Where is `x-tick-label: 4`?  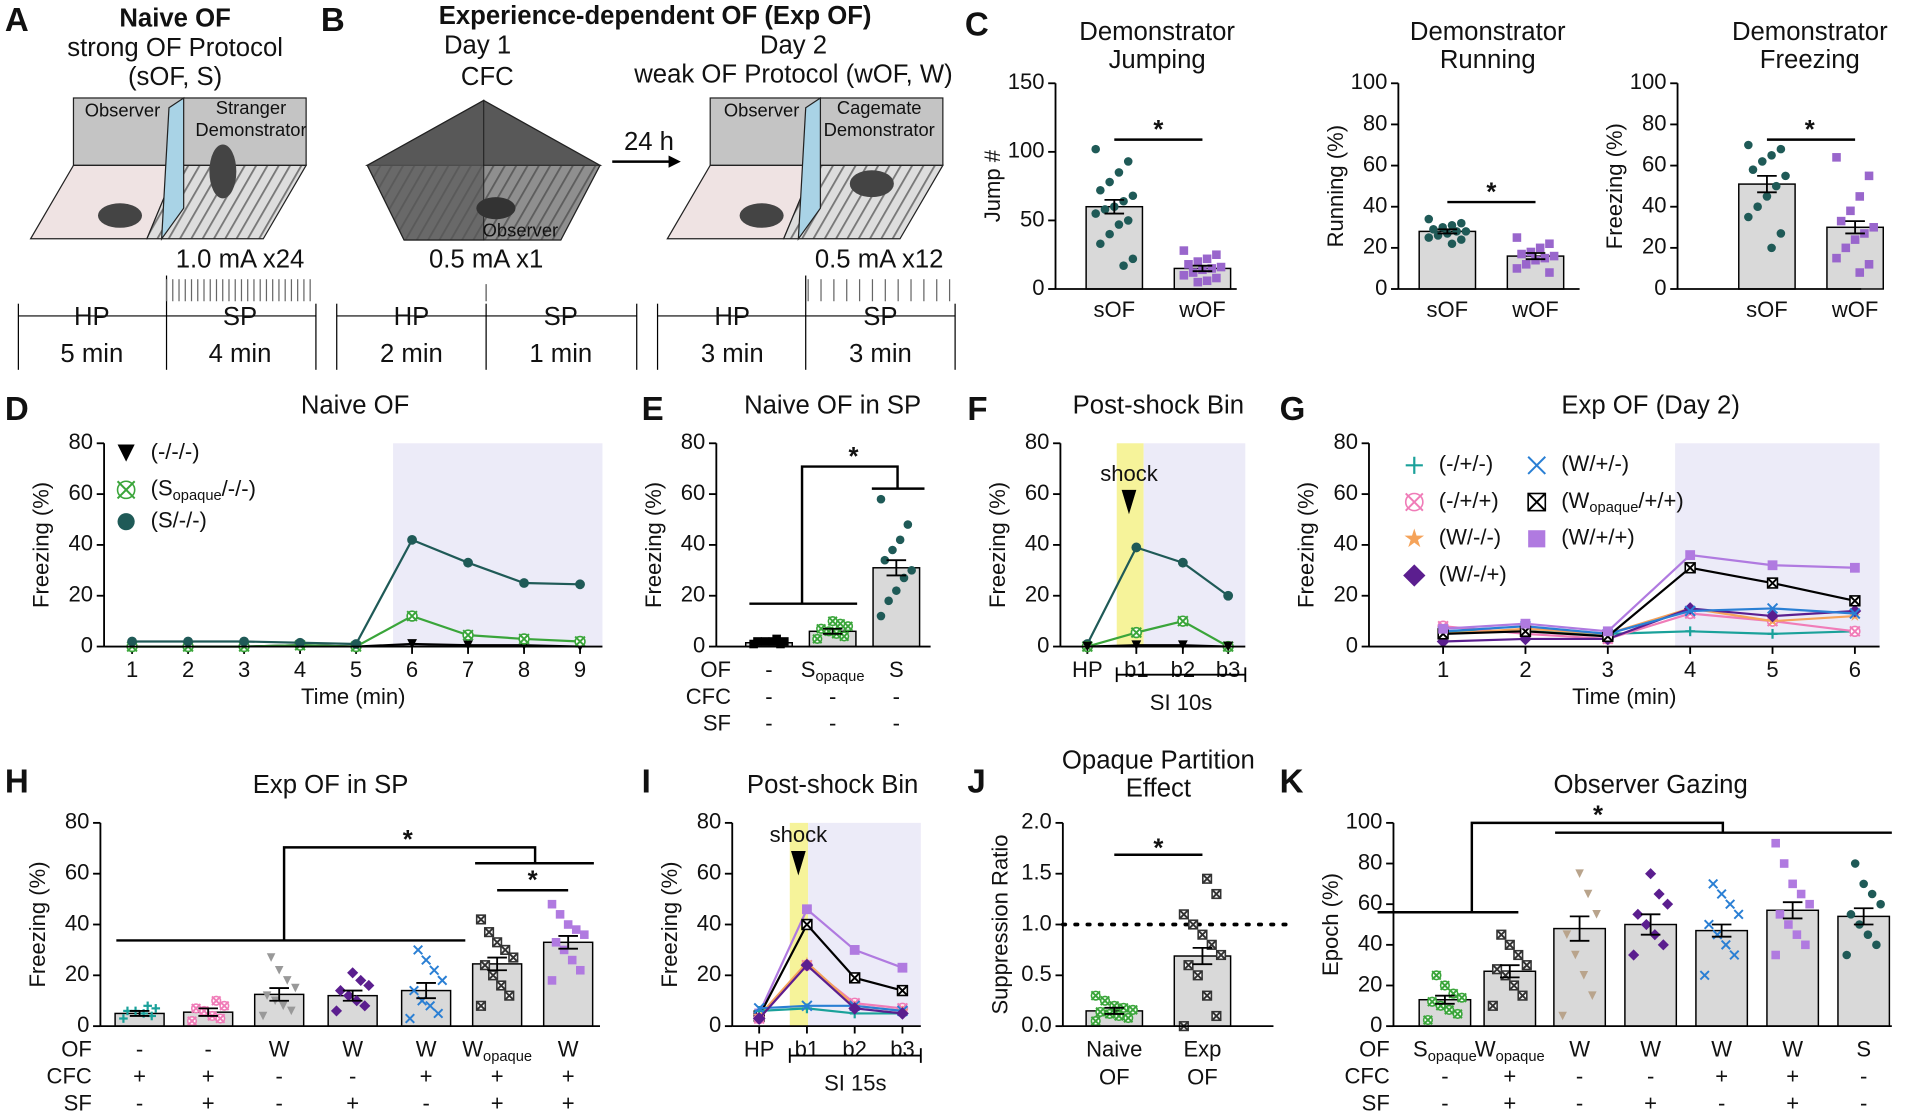
x-tick-label: 4 is located at coordinates (1690, 669).